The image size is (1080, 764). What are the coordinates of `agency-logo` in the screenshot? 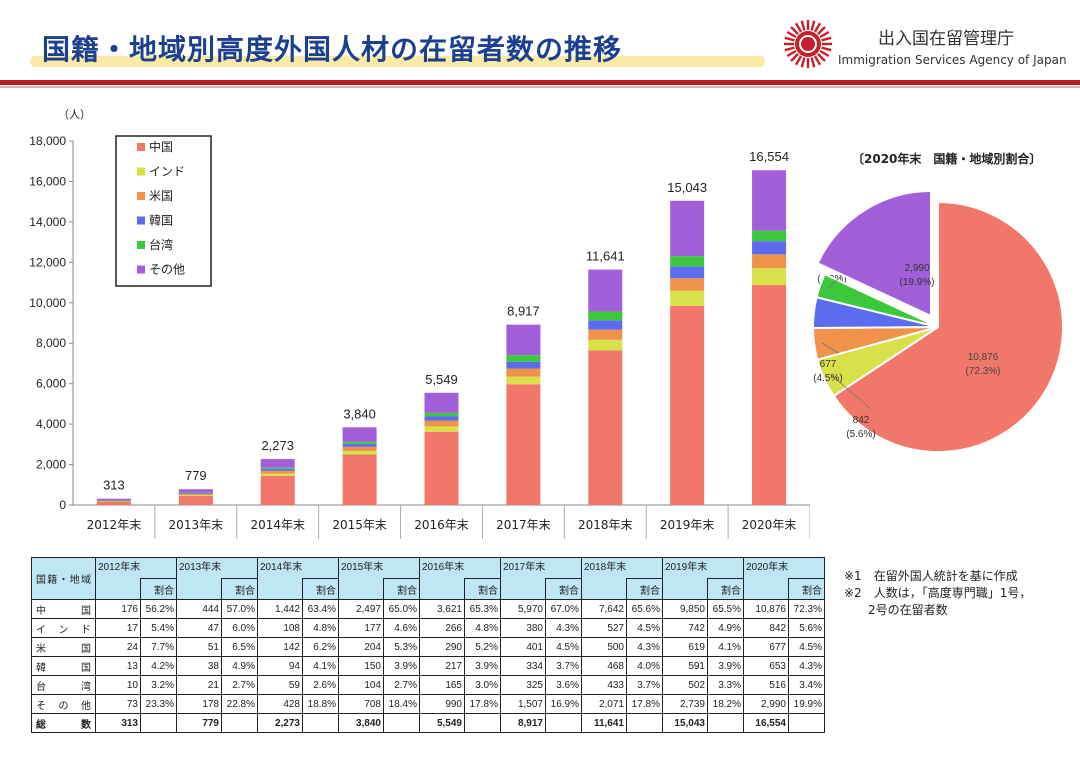 It's located at (808, 44).